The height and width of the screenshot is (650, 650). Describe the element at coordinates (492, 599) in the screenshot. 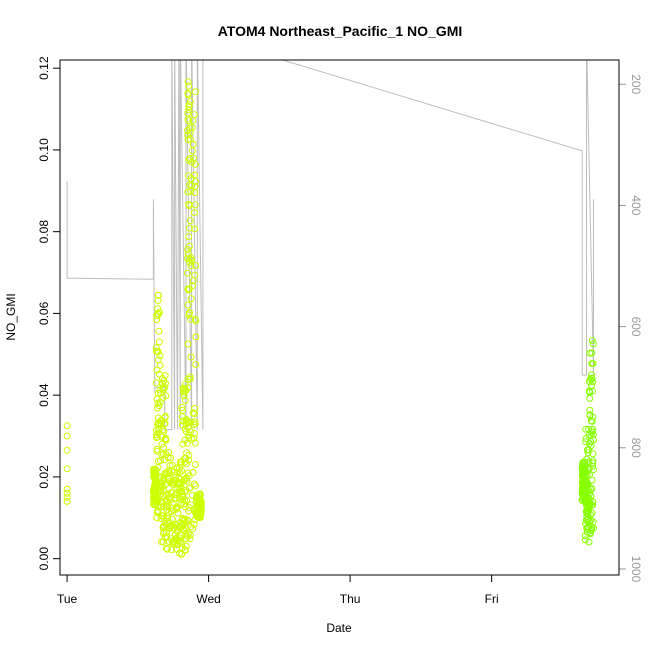

I see `x-tick-label: Fri` at that location.